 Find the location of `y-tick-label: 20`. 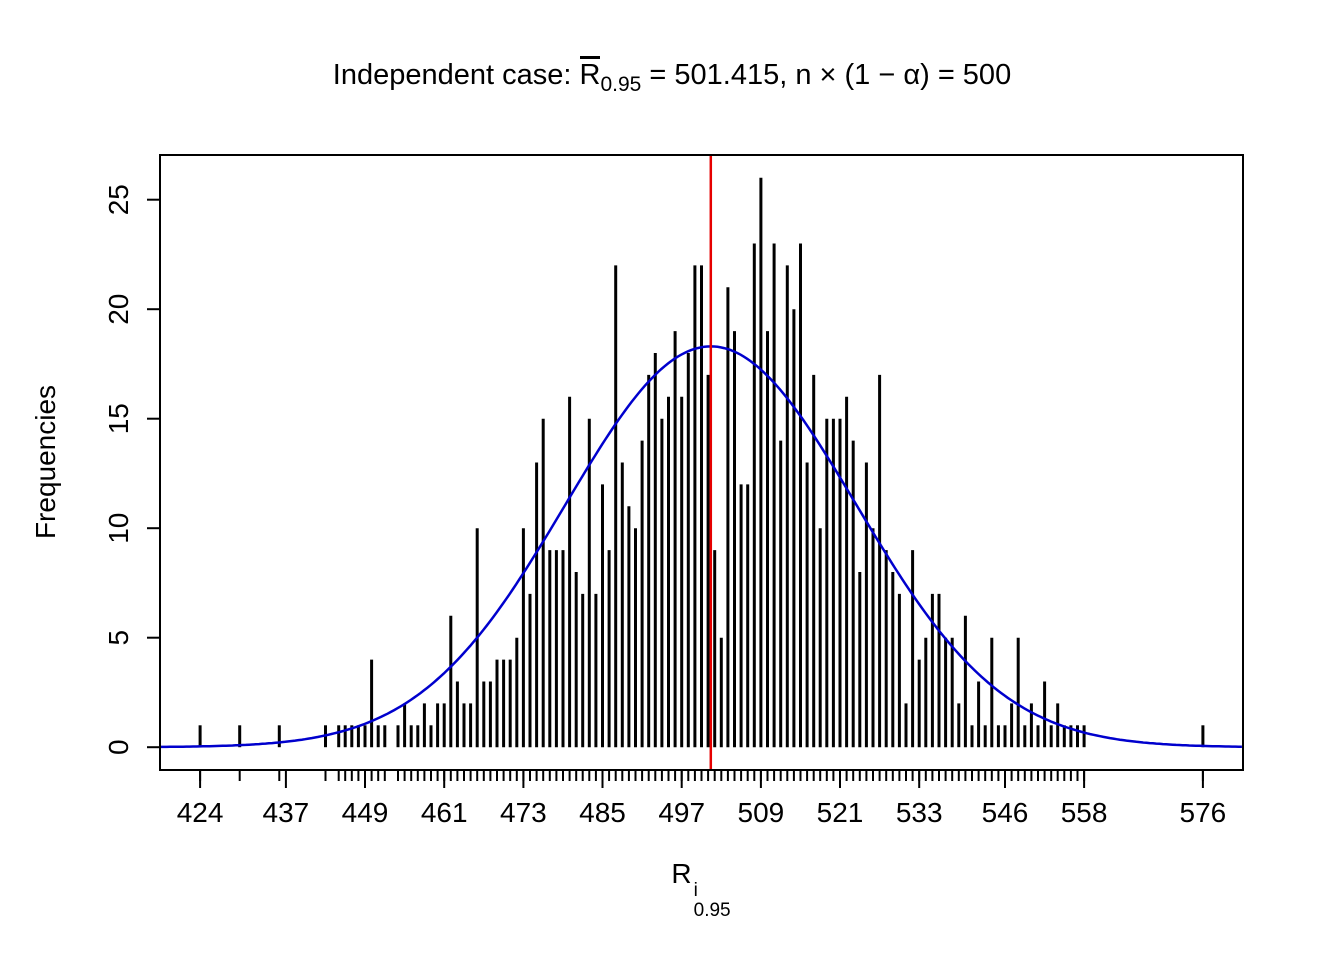

y-tick-label: 20 is located at coordinates (118, 309).